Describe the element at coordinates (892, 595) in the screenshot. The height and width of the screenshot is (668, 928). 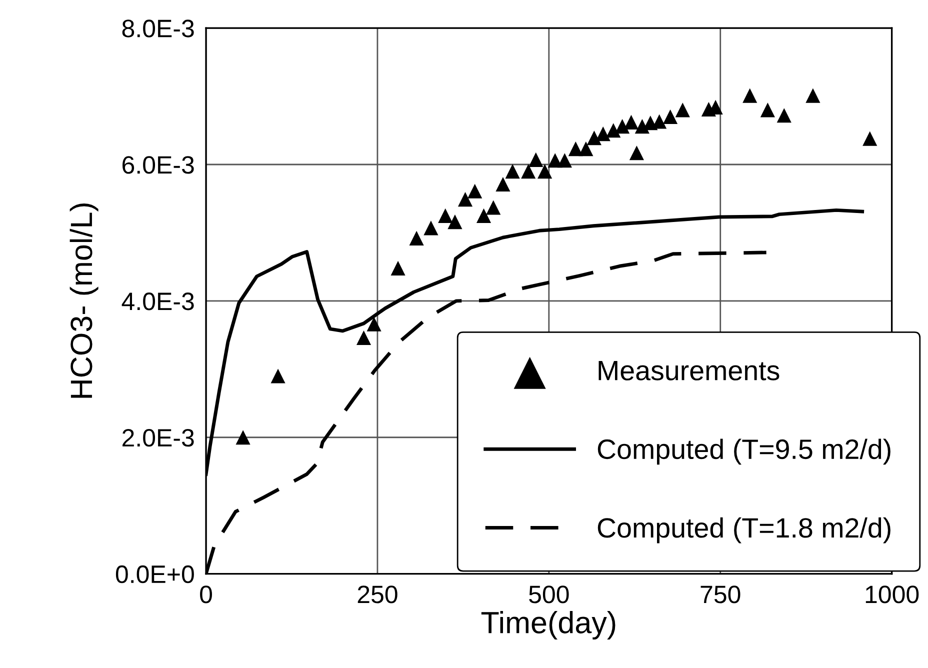
I see `x-tick-label: 1000` at that location.